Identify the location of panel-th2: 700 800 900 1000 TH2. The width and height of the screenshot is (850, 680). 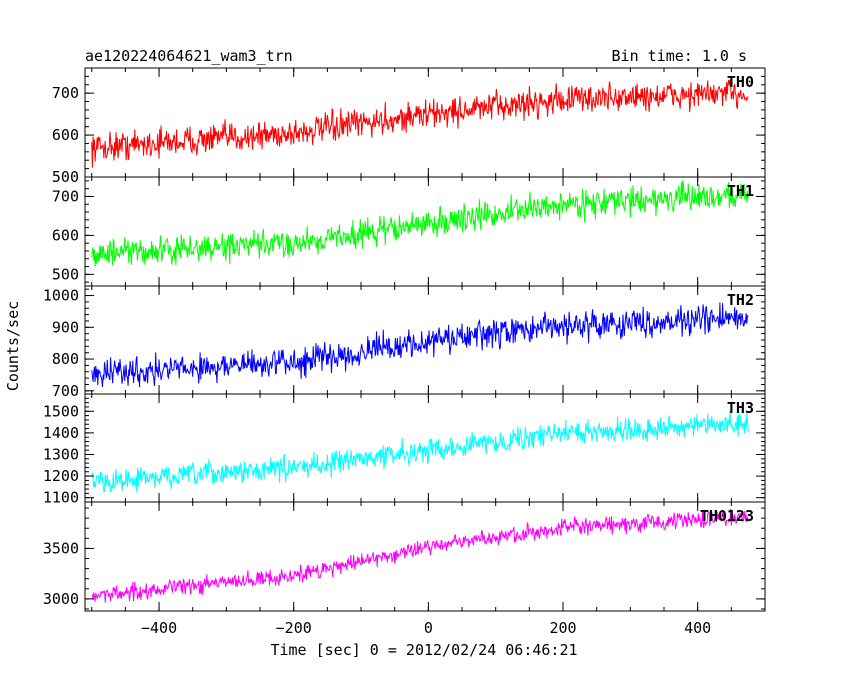
(404, 342).